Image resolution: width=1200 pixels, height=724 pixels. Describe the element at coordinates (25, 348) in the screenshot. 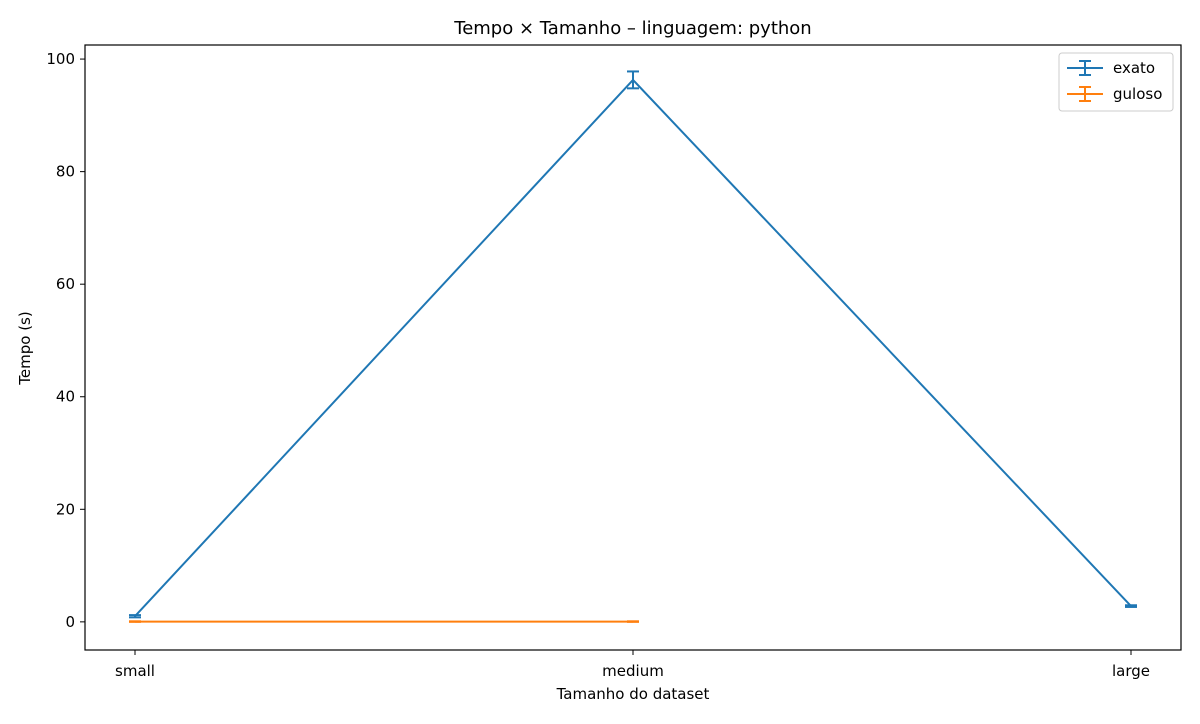

I see `y-axis-label: Tempo (s)` at that location.